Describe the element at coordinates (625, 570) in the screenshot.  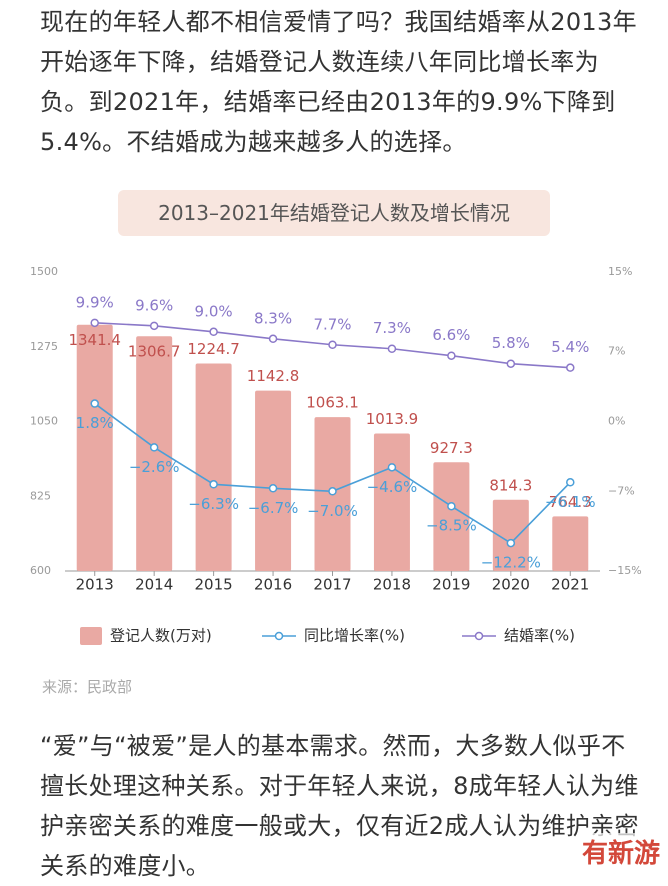
I see `y2-tick-label: −15%` at that location.